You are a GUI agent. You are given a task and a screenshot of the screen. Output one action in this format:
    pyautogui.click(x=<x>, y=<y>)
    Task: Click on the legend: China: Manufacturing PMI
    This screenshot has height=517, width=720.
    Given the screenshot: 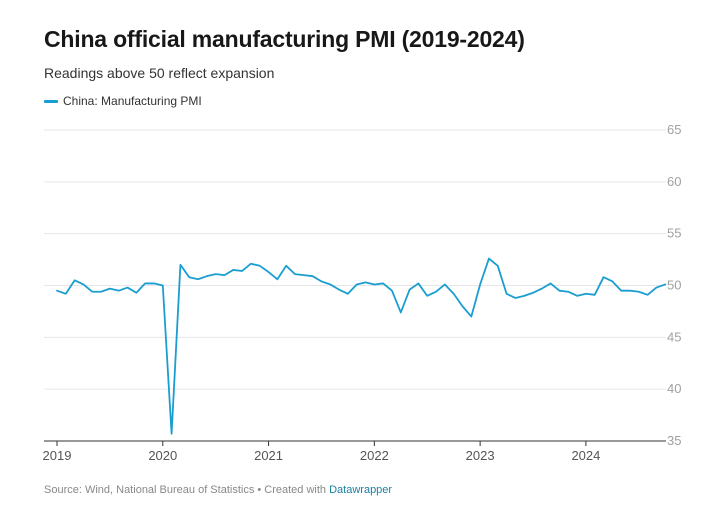 What is the action you would take?
    pyautogui.click(x=123, y=101)
    